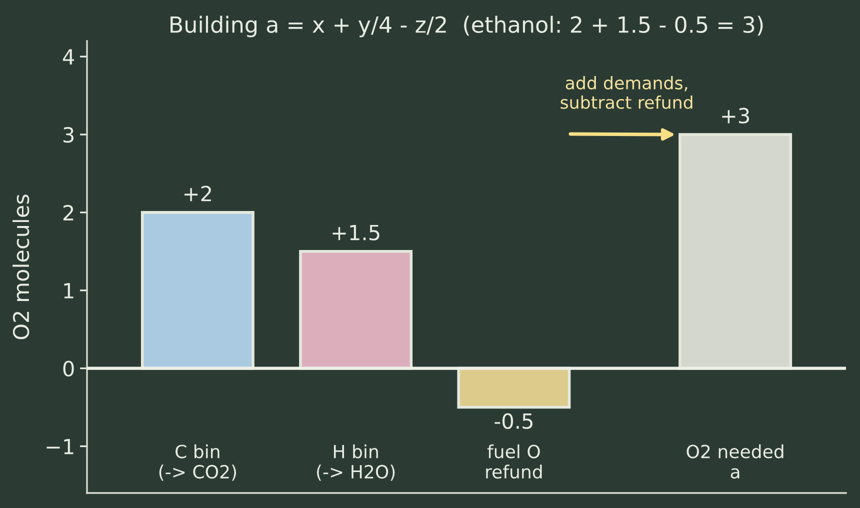 This screenshot has height=508, width=860. What do you see at coordinates (197, 462) in the screenshot?
I see `x-tick-label: C bin (-> CO2)` at bounding box center [197, 462].